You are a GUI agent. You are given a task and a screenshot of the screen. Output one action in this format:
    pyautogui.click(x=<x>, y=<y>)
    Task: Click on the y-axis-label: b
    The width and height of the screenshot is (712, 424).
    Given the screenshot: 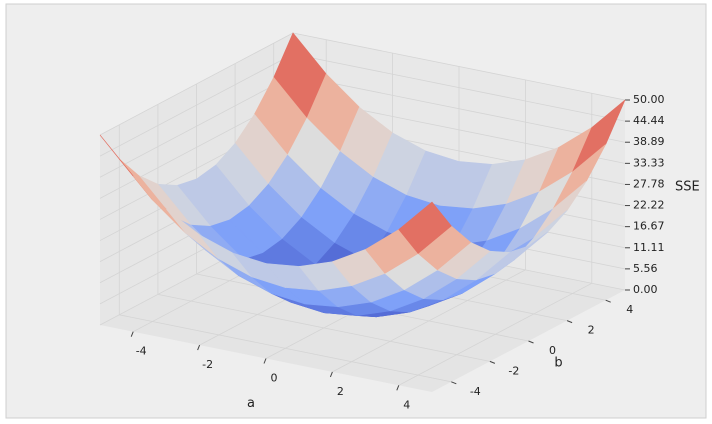 What is the action you would take?
    pyautogui.click(x=558, y=363)
    